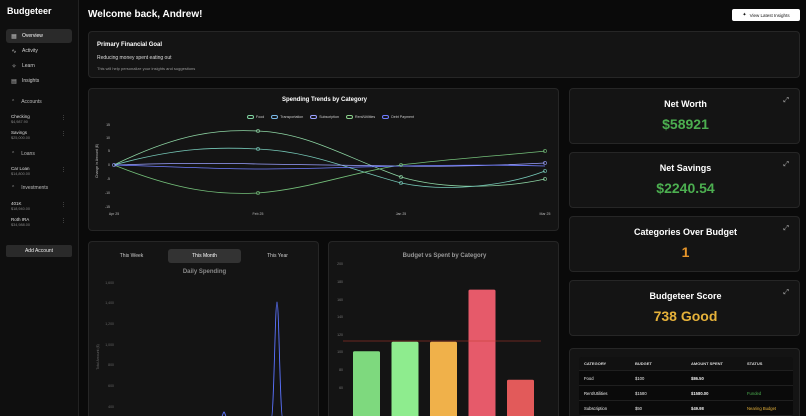 Image resolution: width=806 pixels, height=416 pixels. Describe the element at coordinates (707, 363) in the screenshot. I see `col-header: AMOUNT SPENT` at that location.